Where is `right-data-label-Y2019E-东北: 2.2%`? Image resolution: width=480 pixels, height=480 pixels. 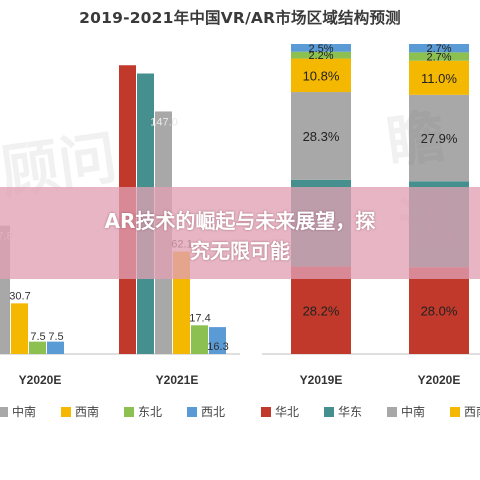
right-data-label-Y2019E-东北: 2.2% is located at coordinates (320, 56).